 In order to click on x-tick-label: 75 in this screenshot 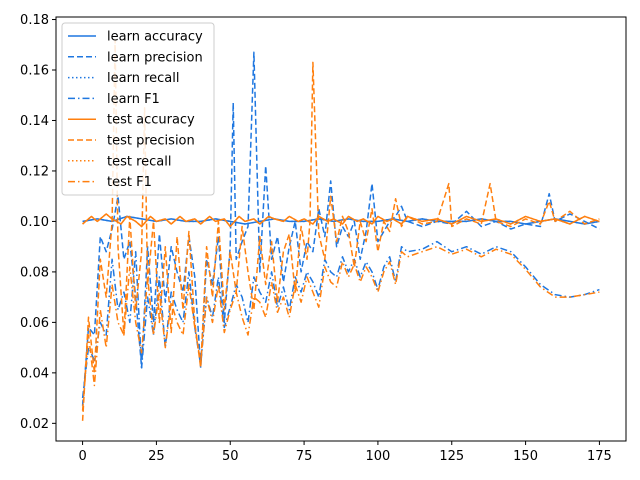, I will do `click(304, 456)`.